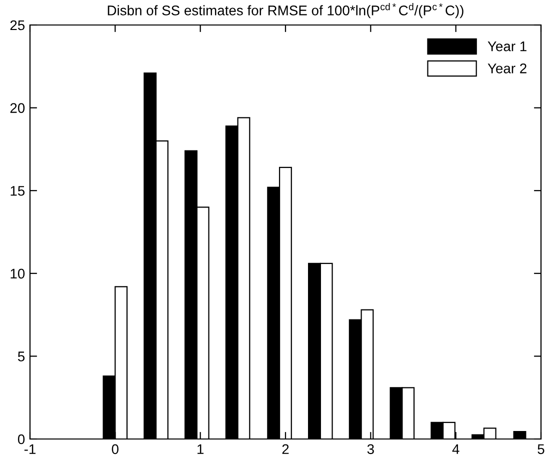 This screenshot has height=458, width=548. I want to click on x-tick-label: 5, so click(541, 449).